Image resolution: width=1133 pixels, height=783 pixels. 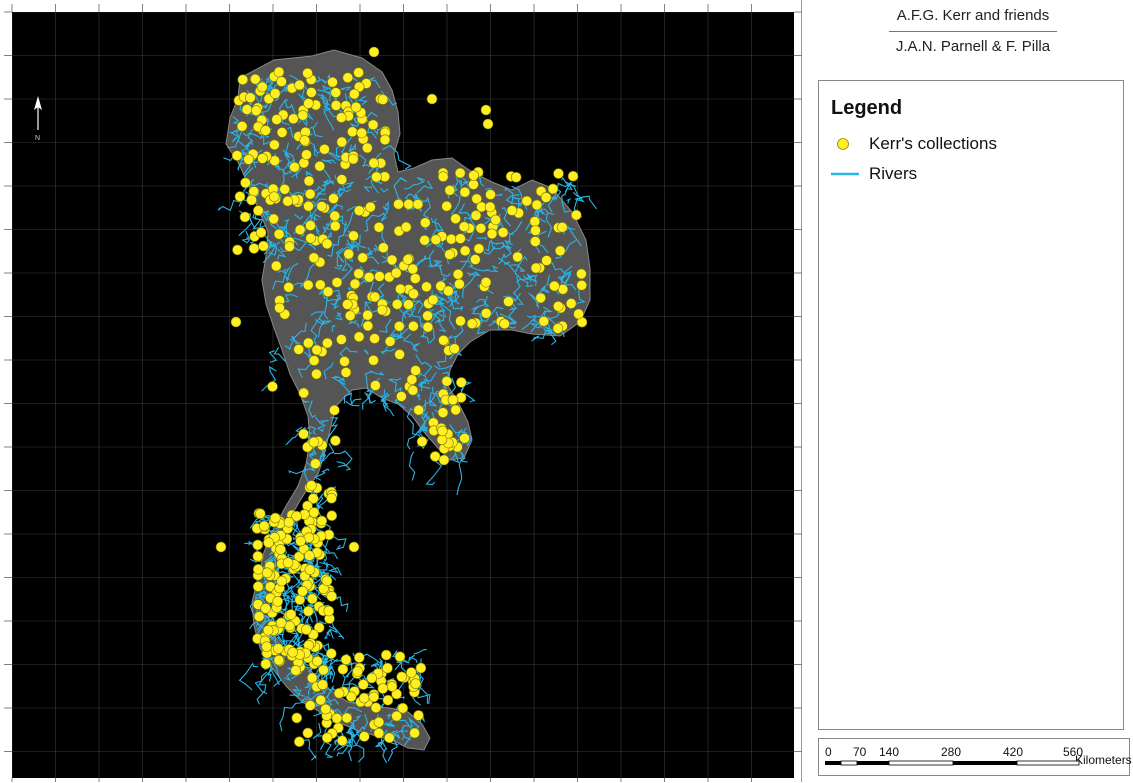 What do you see at coordinates (38, 103) in the screenshot?
I see `north-arrow-icon` at bounding box center [38, 103].